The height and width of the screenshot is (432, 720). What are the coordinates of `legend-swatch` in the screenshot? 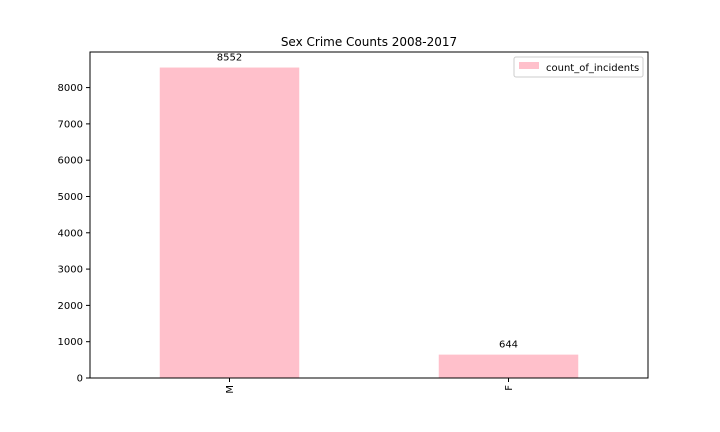 It's located at (529, 65).